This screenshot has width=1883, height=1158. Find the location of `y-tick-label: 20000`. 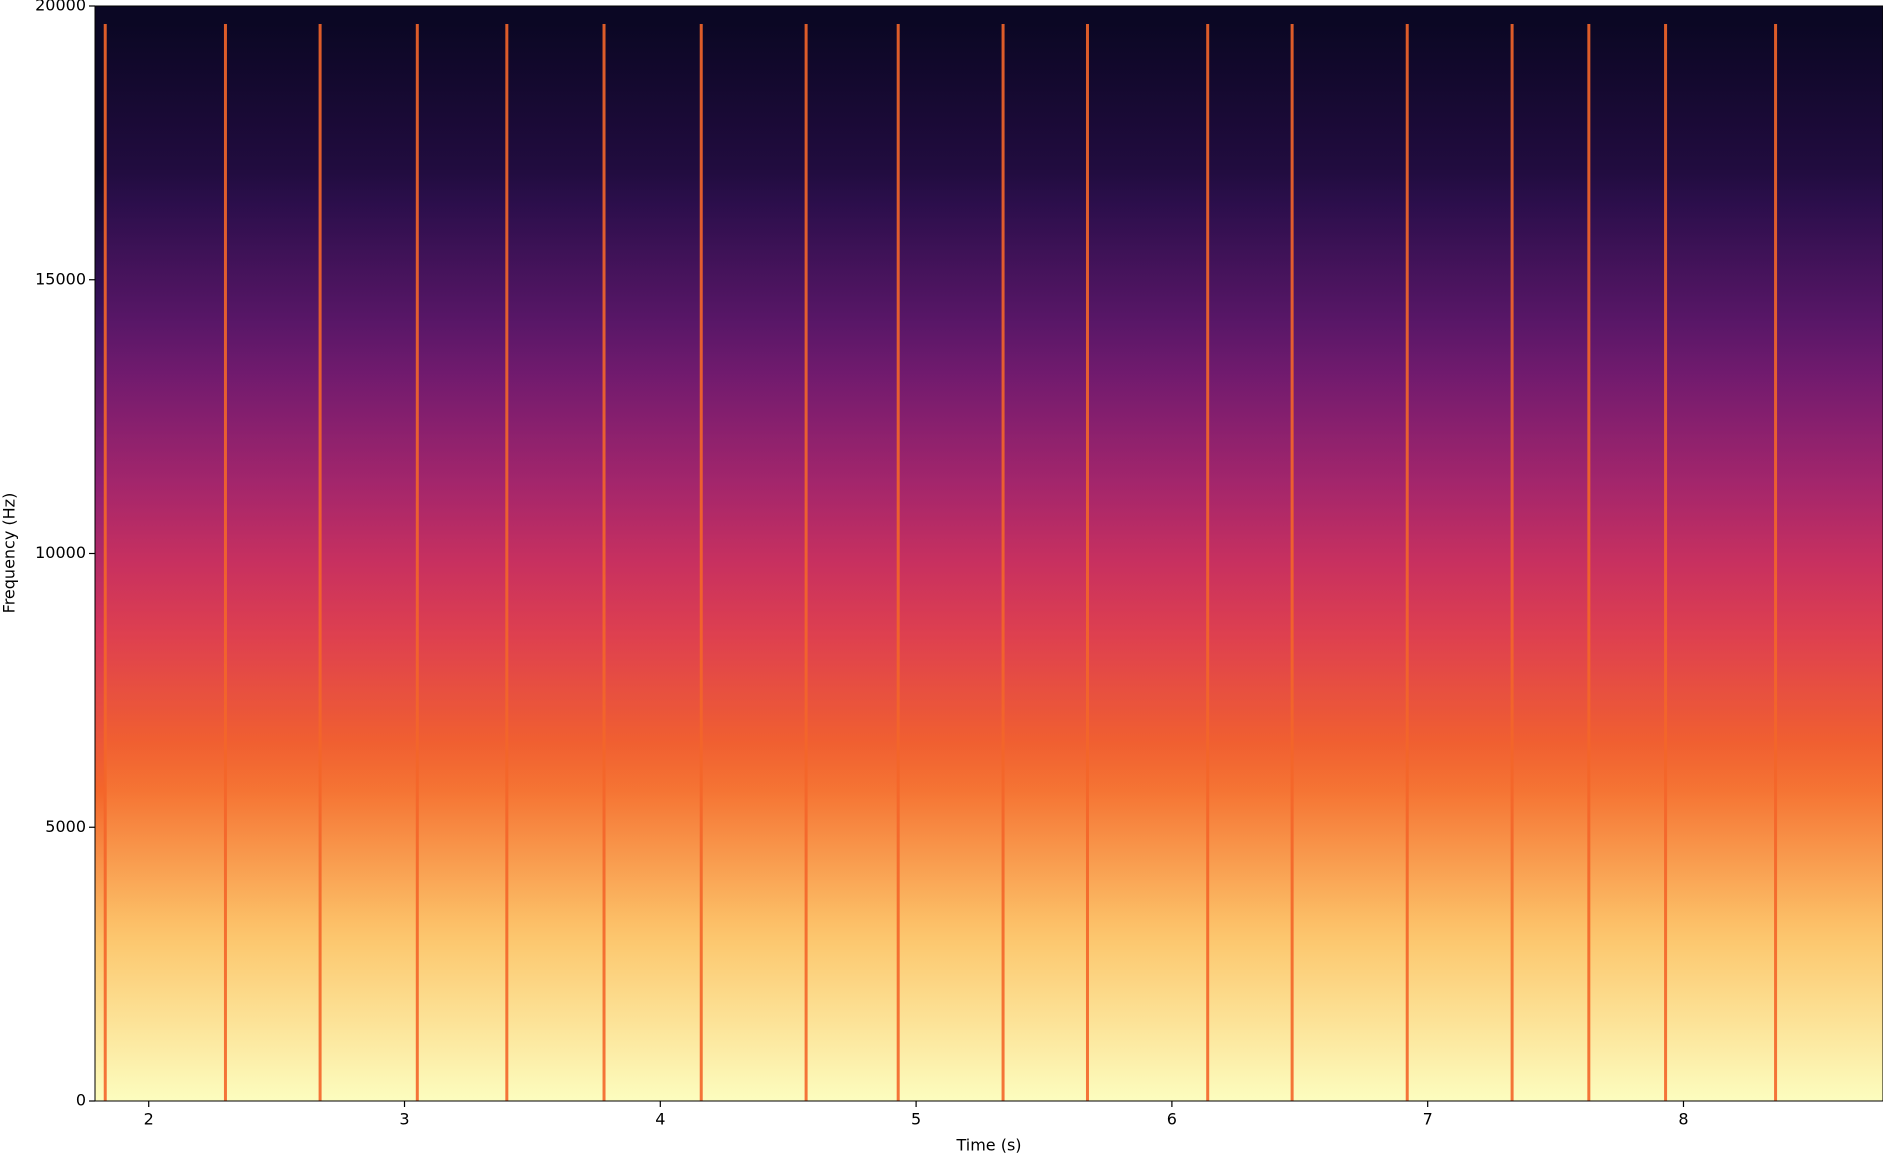

y-tick-label: 20000 is located at coordinates (60, 7).